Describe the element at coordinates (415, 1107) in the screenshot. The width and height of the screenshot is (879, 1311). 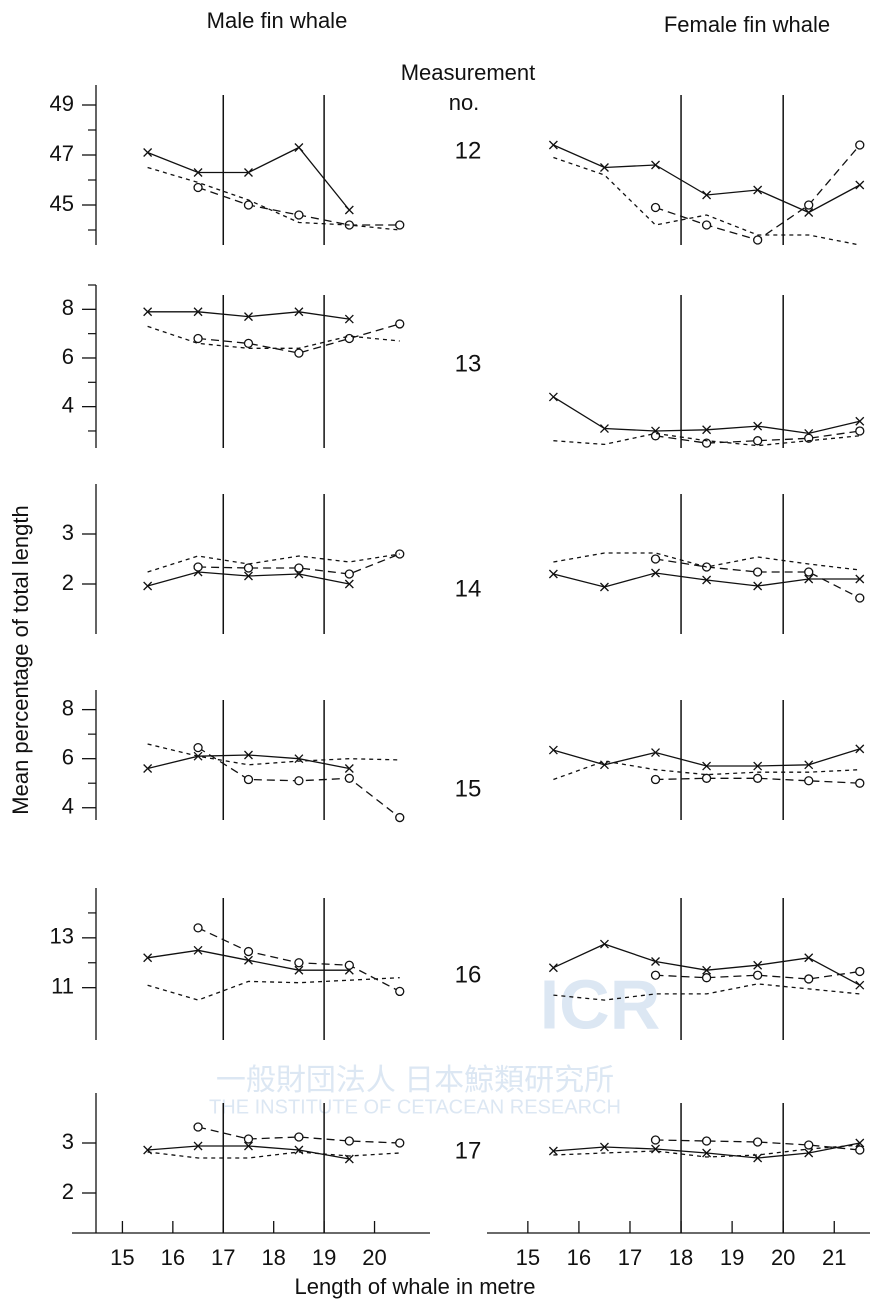
I see `watermark-english: THE INSTITUTE OF CETACEAN RESEARCH` at that location.